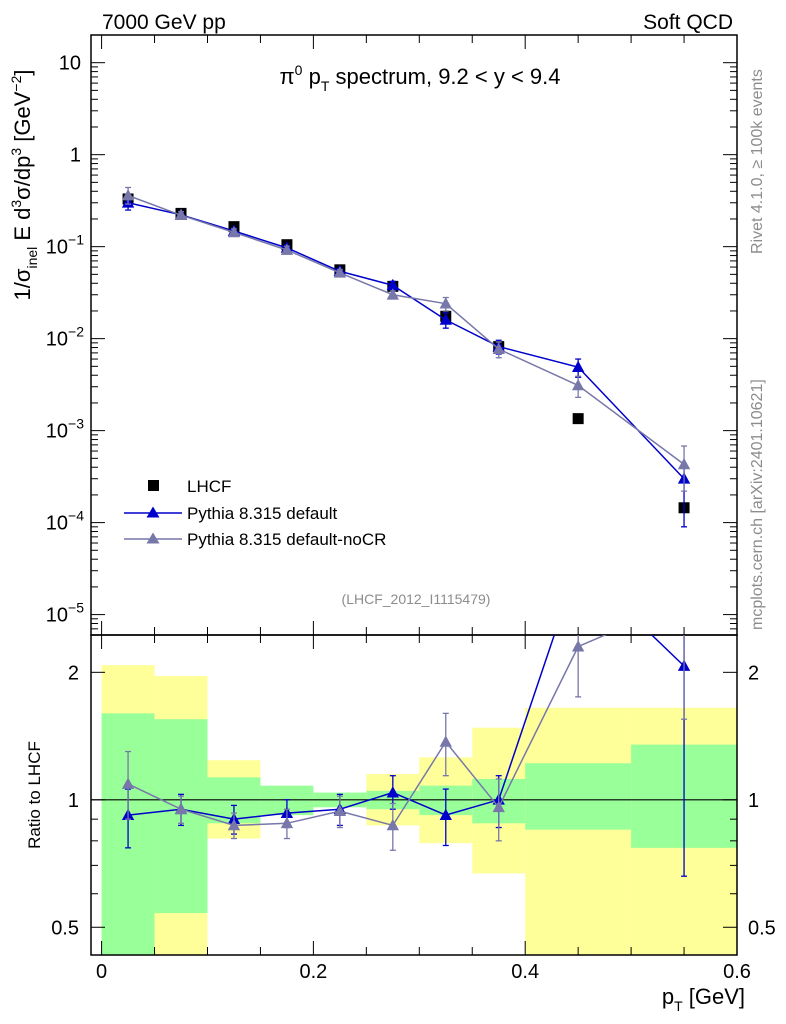 The height and width of the screenshot is (1024, 786). Describe the element at coordinates (757, 161) in the screenshot. I see `rivet-annotation: Rivet 4.1.0, ≥ 100k events` at that location.